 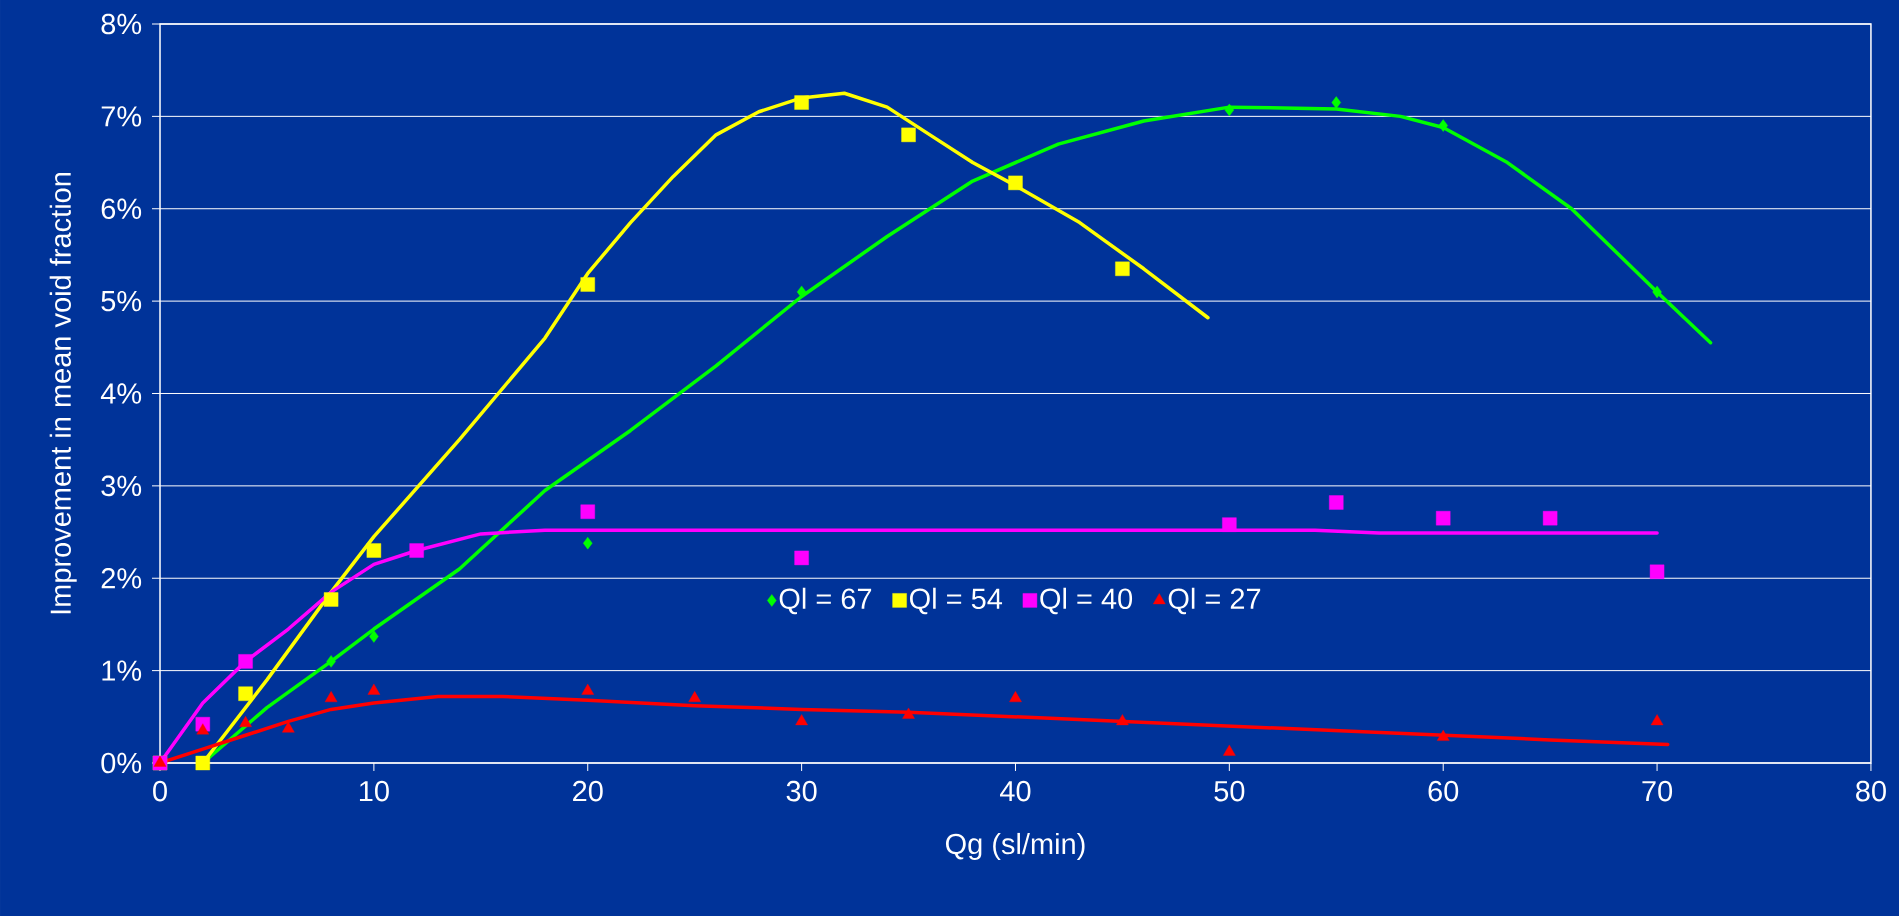 I want to click on y-tick-label: 6%, so click(x=121, y=209).